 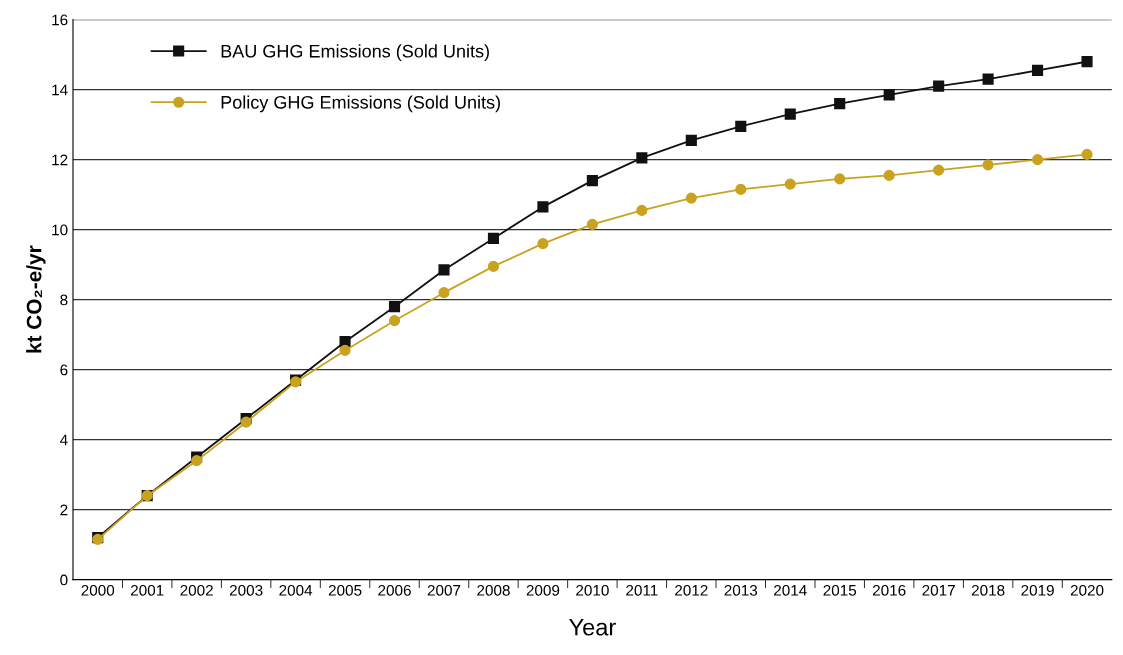 What do you see at coordinates (355, 53) in the screenshot?
I see `legend-label: BAU GHG Emissions (Sold Units)` at bounding box center [355, 53].